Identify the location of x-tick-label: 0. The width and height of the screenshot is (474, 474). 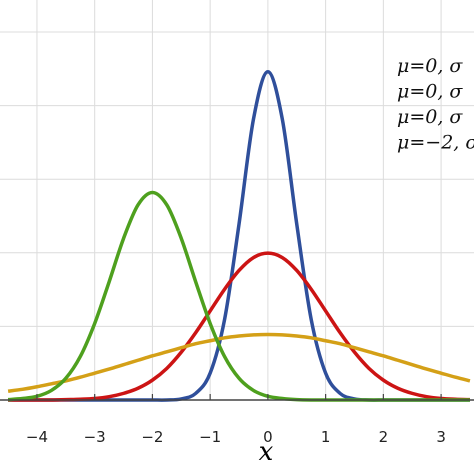
(268, 437).